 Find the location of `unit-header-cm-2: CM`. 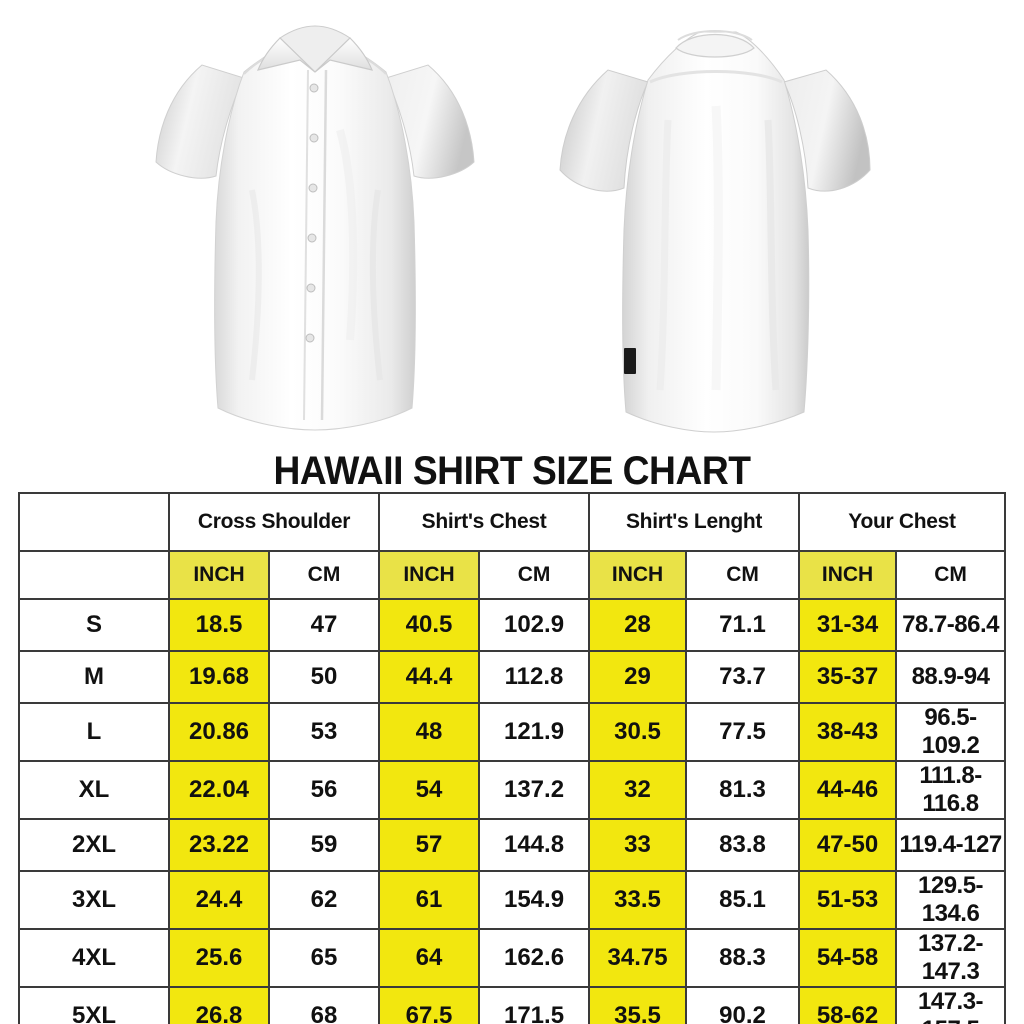

unit-header-cm-2: CM is located at coordinates (534, 575).